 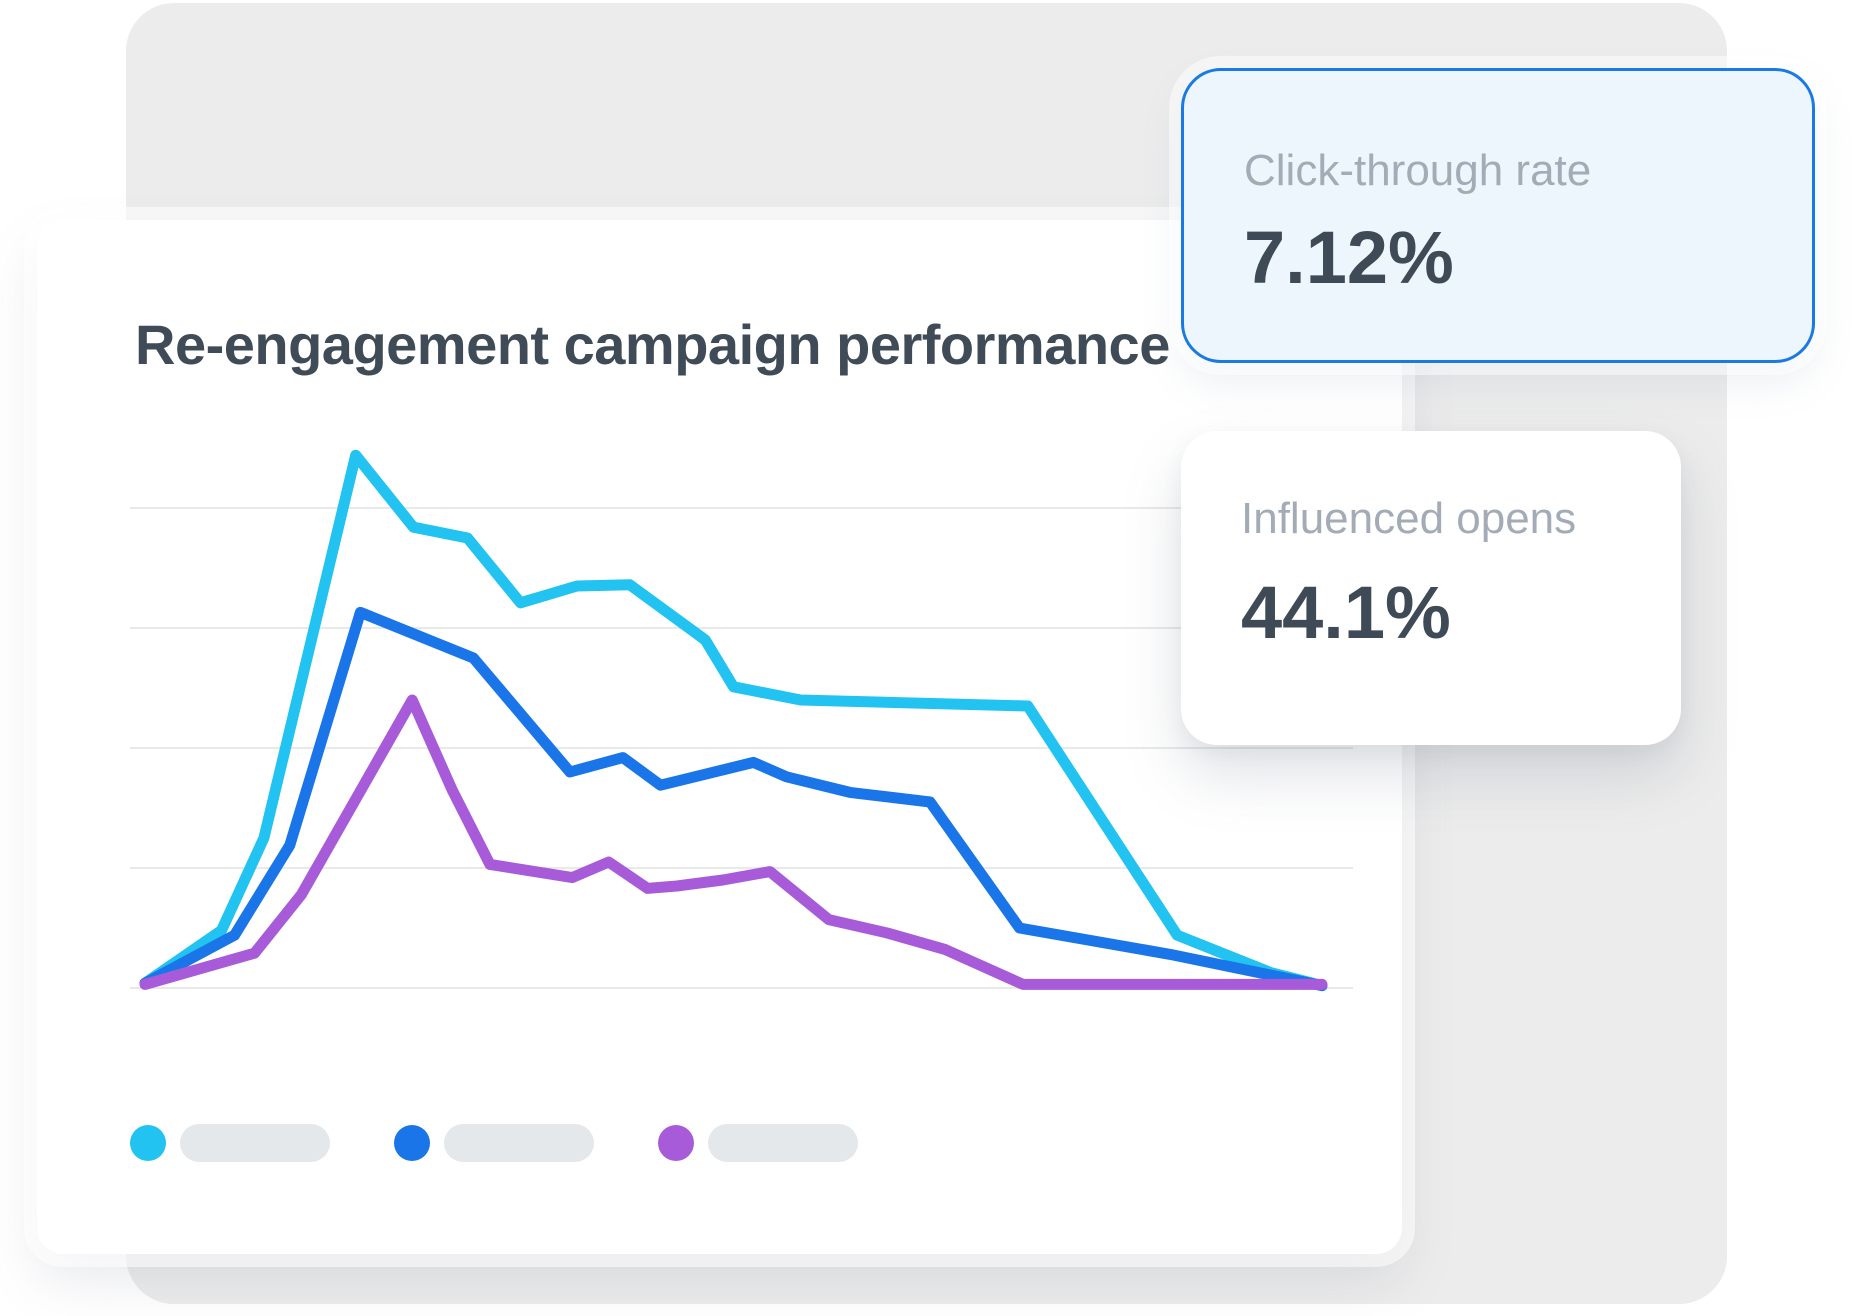 I want to click on stat-label: Influenced opens, so click(x=1409, y=518).